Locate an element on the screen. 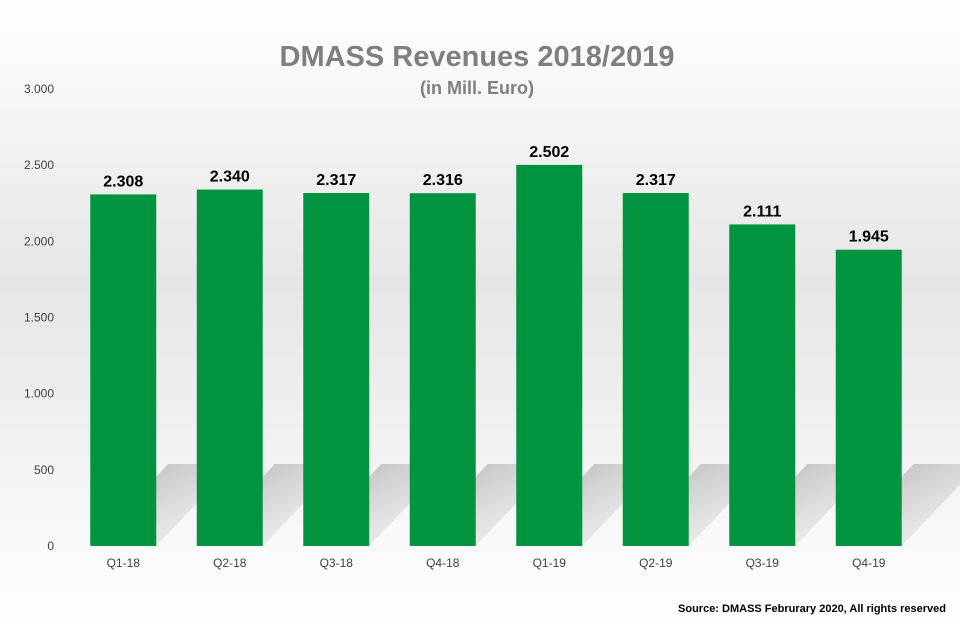  x-tick-label: Q3-19 is located at coordinates (763, 563).